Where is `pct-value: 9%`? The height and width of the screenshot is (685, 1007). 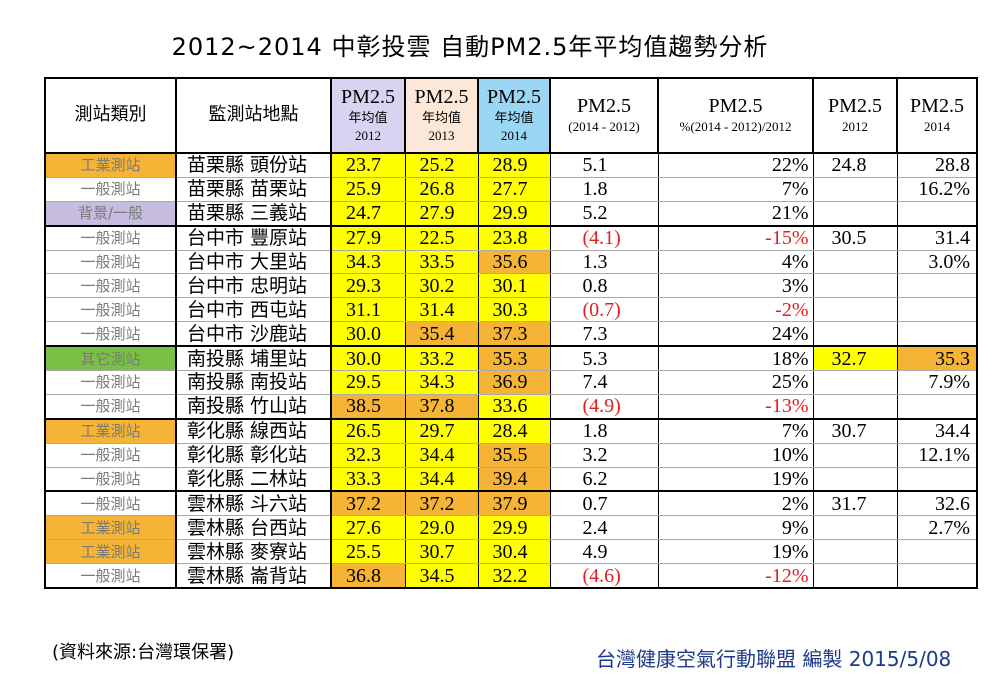
pct-value: 9% is located at coordinates (735, 528).